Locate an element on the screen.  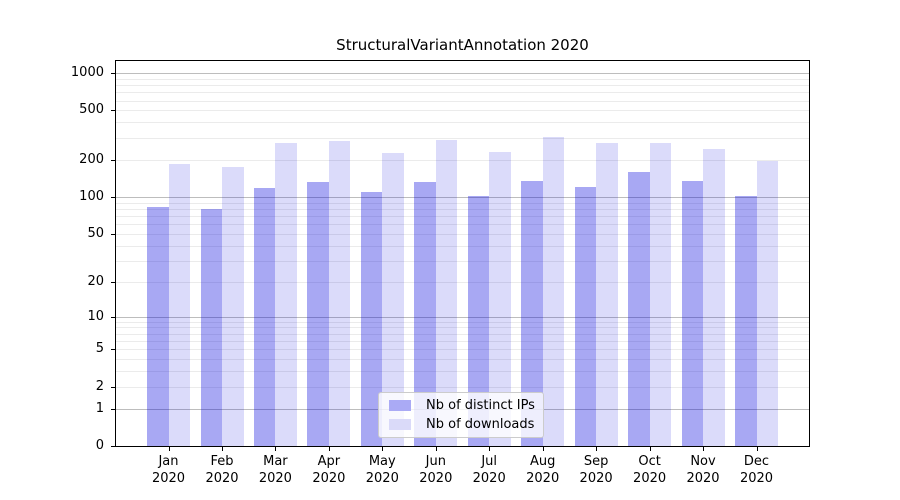
legend-item-distinct-ips: Nb of distinct IPs is located at coordinates (462, 405).